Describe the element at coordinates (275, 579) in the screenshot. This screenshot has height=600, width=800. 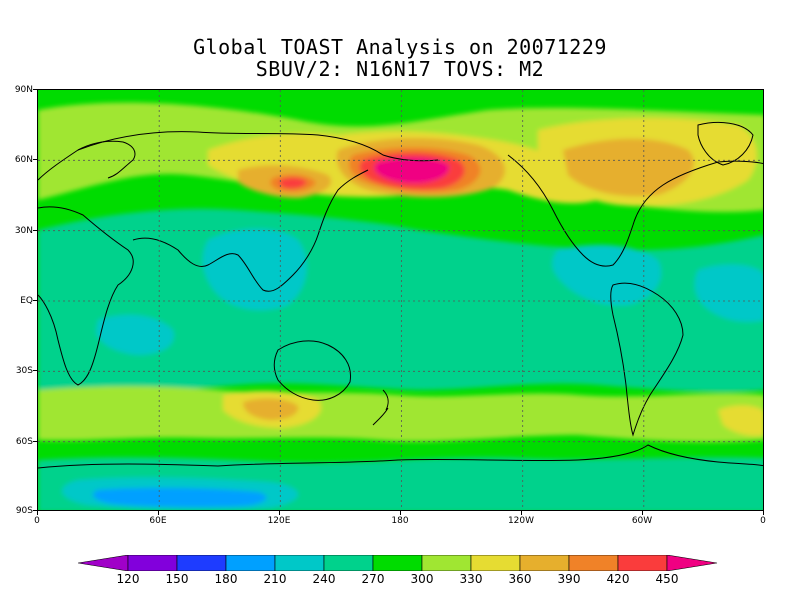
I see `colorbar-level-label: 210` at that location.